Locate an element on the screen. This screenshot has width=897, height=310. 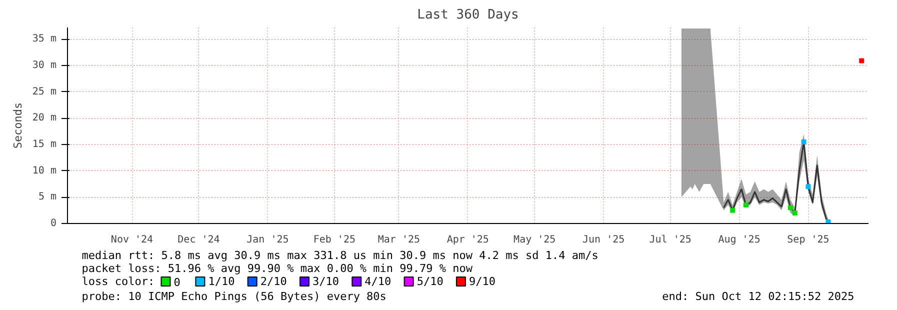
x-tick-label: Feb '25 is located at coordinates (334, 240).